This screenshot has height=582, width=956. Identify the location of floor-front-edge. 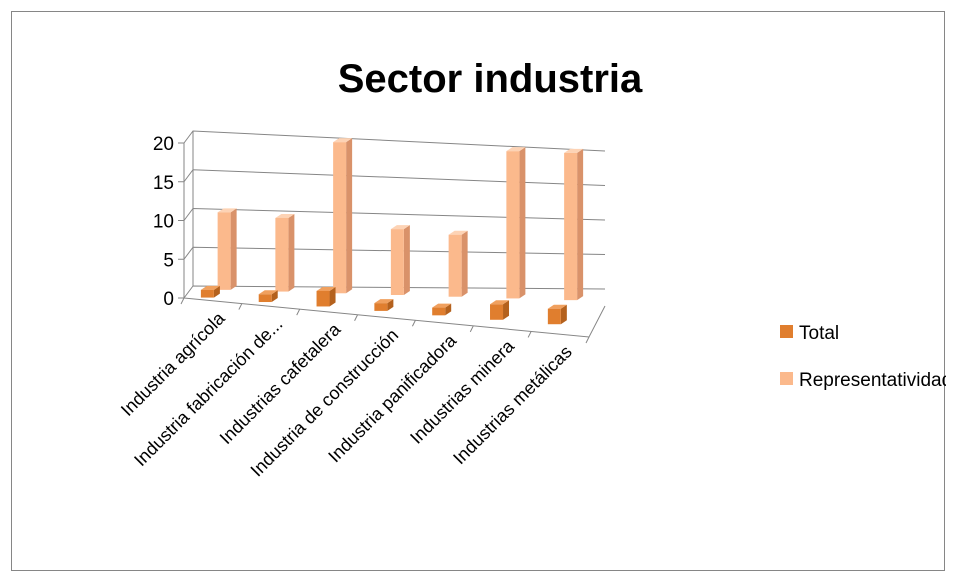
(394, 317).